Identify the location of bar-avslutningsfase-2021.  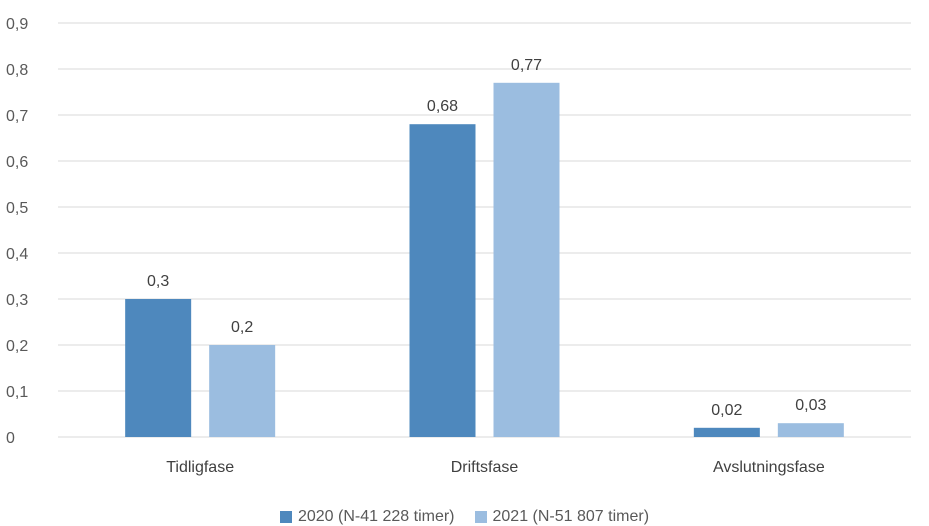
(810, 430).